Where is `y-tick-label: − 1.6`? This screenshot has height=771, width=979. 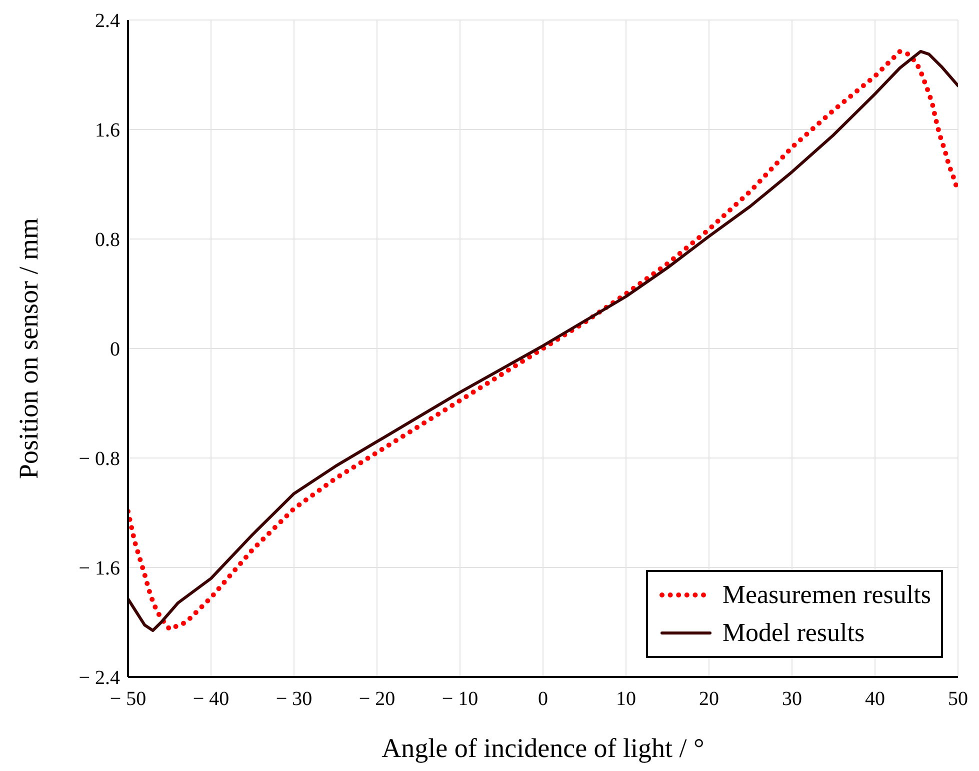
y-tick-label: − 1.6 is located at coordinates (99, 569).